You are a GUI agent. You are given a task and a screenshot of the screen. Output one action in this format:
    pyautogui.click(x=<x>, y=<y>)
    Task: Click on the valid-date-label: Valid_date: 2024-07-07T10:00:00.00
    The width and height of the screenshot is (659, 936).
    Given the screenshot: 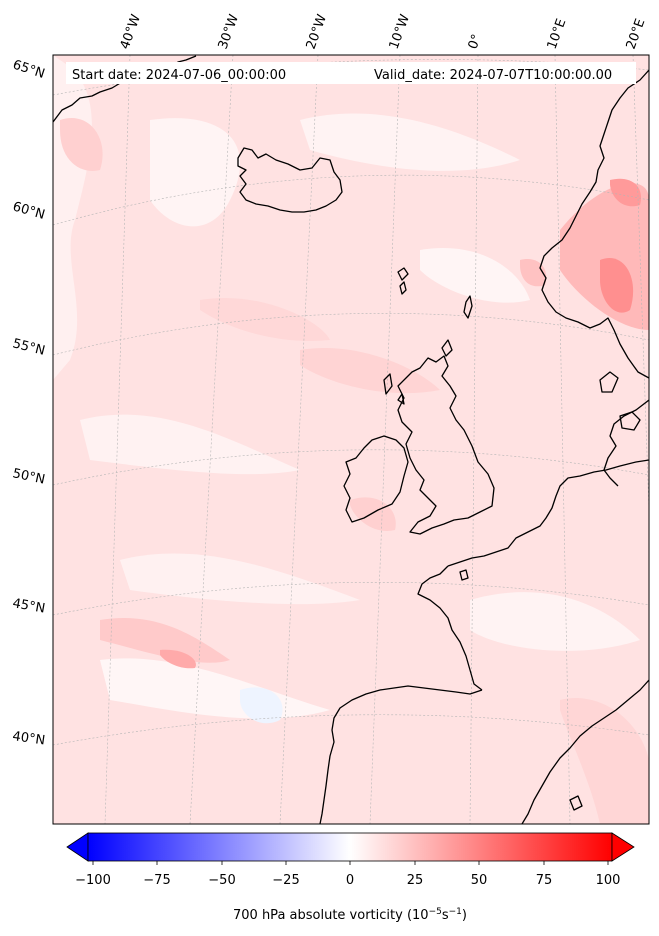 What is the action you would take?
    pyautogui.click(x=493, y=75)
    